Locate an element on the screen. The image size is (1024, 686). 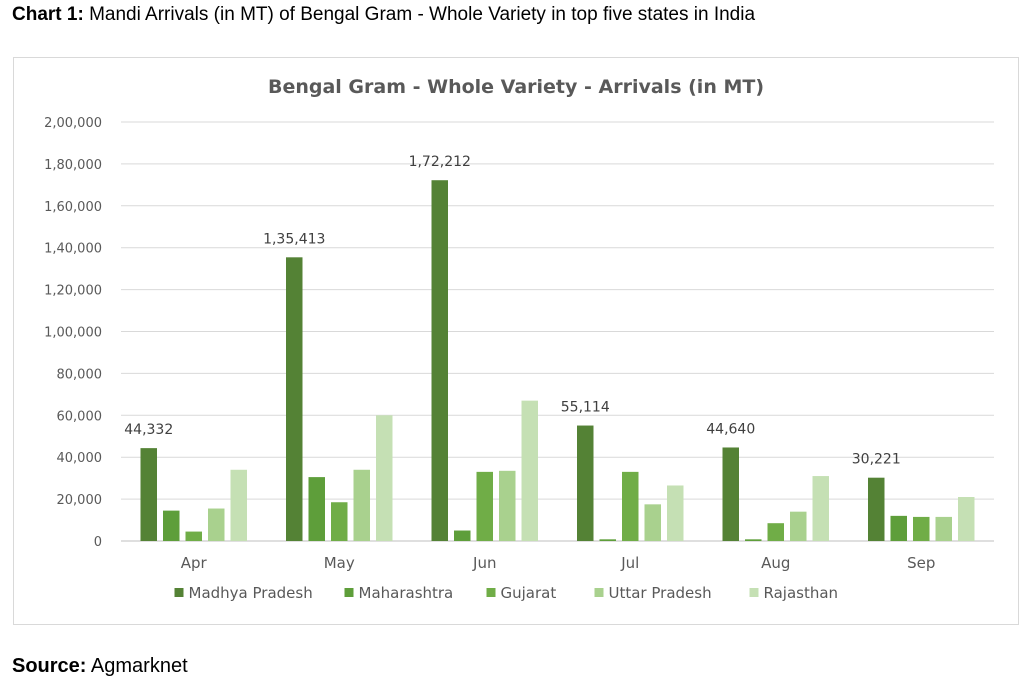
source-note: Source: Agmarknet is located at coordinates (100, 666).